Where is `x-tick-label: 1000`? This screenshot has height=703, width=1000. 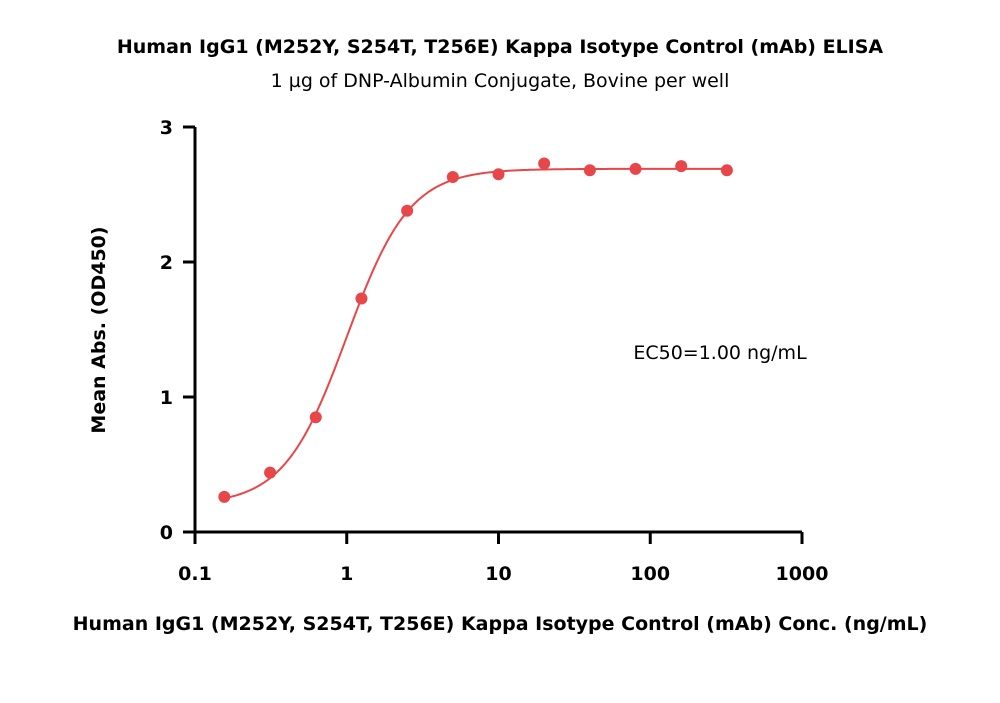
x-tick-label: 1000 is located at coordinates (802, 574).